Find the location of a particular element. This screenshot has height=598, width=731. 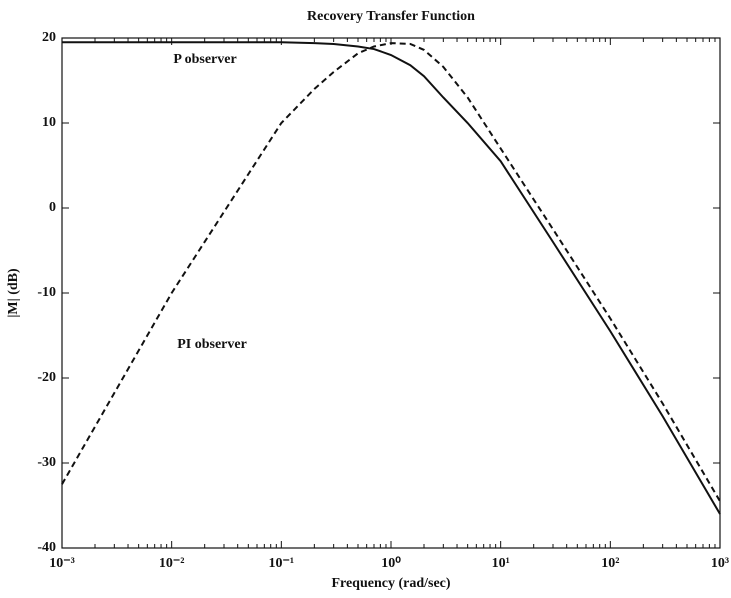

x-axis-label: Frequency (rad/sec) is located at coordinates (390, 583).